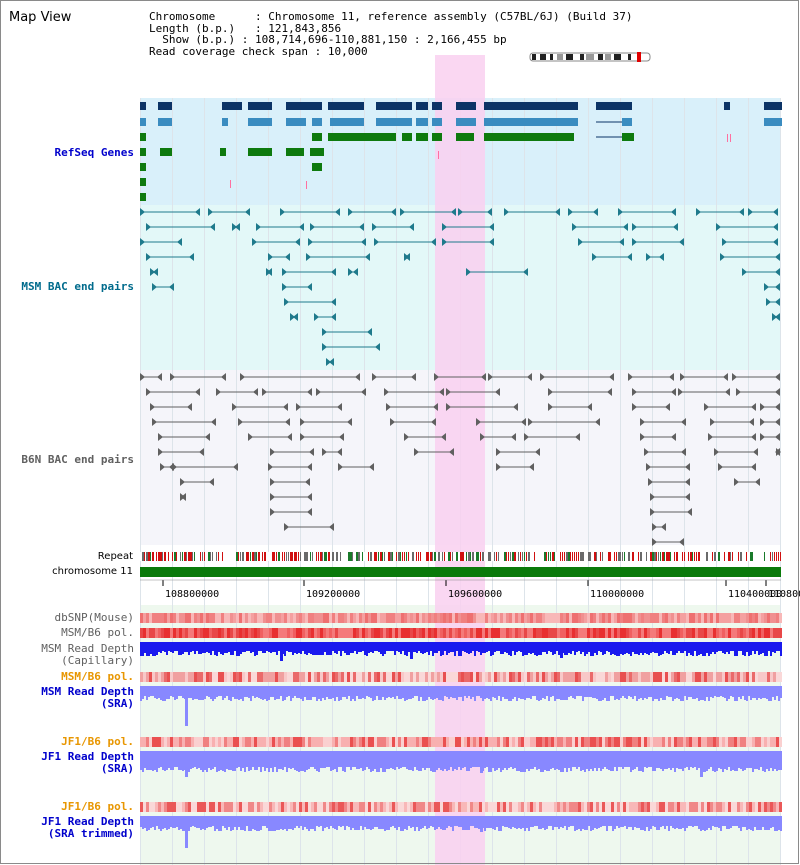  Describe the element at coordinates (437, 137) in the screenshot. I see `refseq-gene` at that location.